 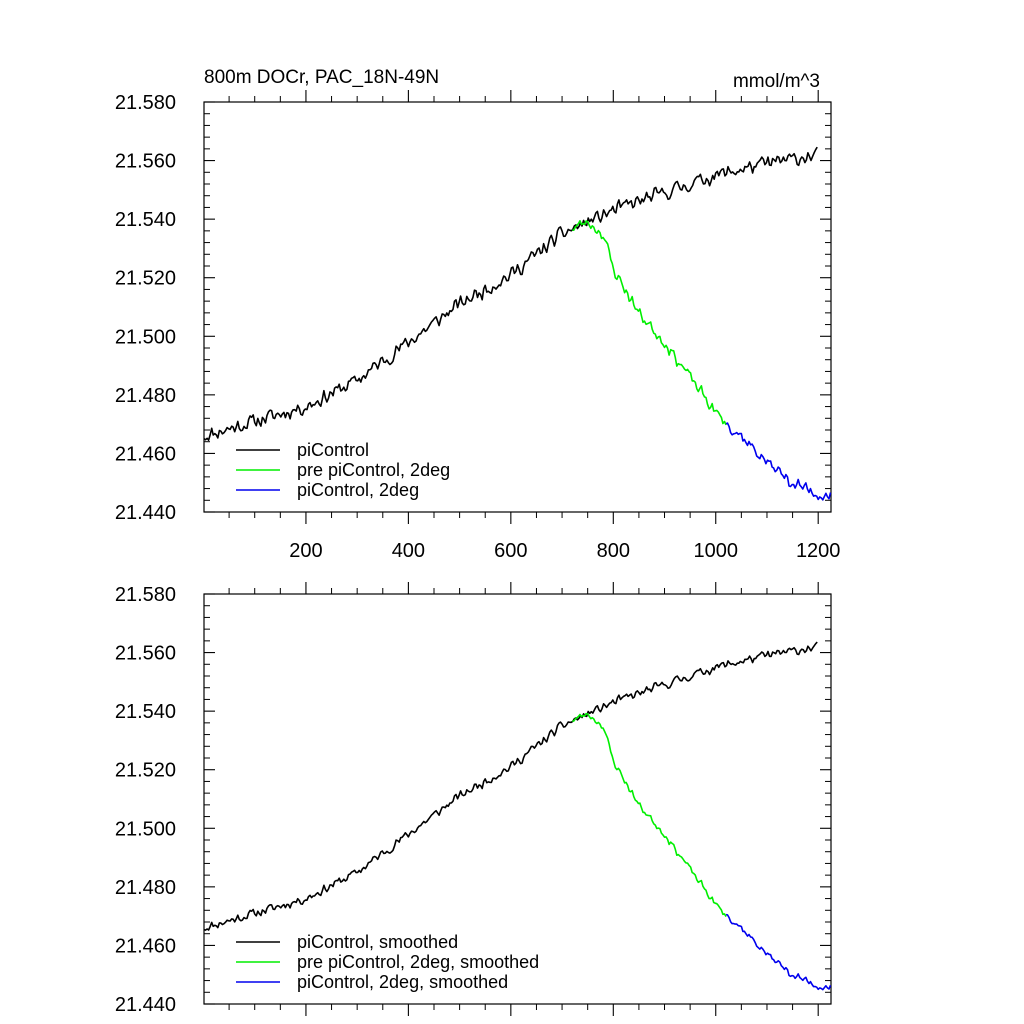 I want to click on legend-label-2: piControl, 2deg, smoothed, so click(x=402, y=982).